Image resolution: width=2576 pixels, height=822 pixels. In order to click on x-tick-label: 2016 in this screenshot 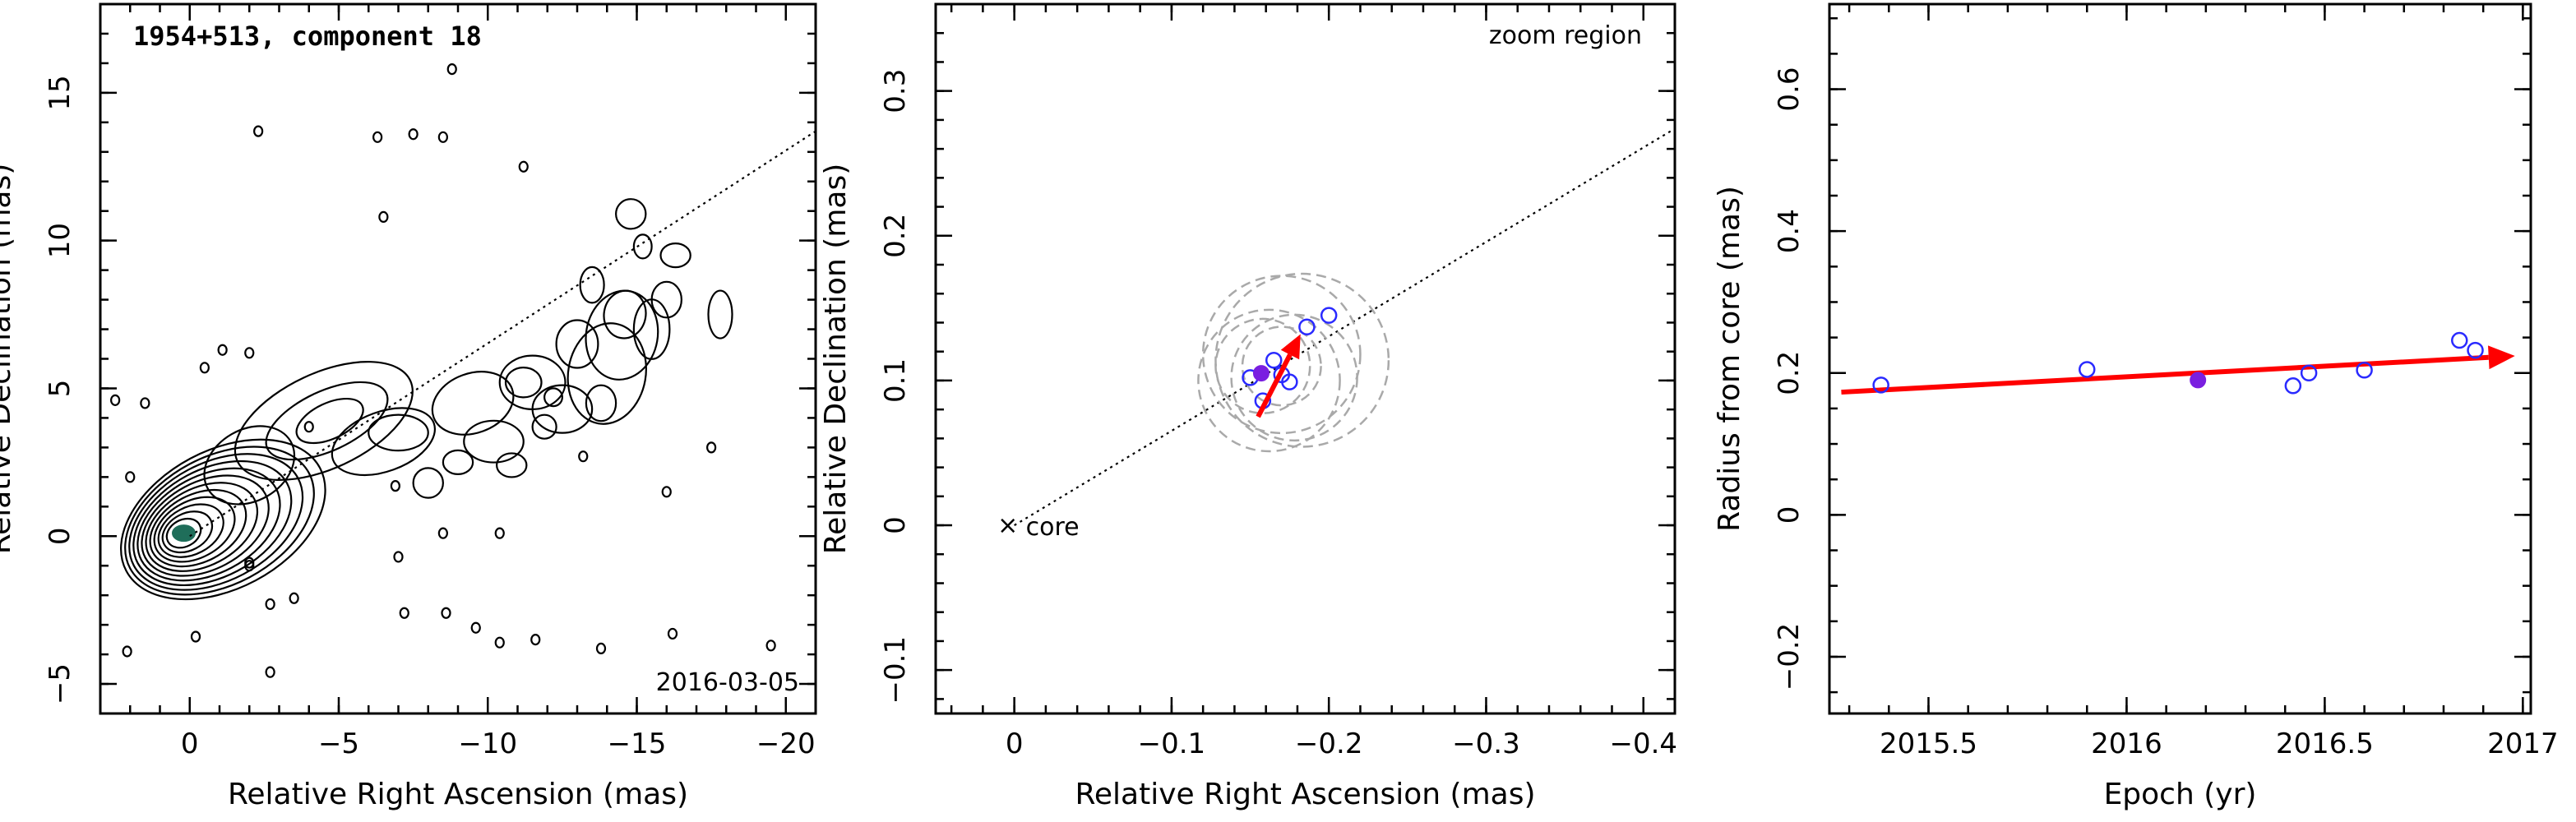, I will do `click(2126, 743)`.